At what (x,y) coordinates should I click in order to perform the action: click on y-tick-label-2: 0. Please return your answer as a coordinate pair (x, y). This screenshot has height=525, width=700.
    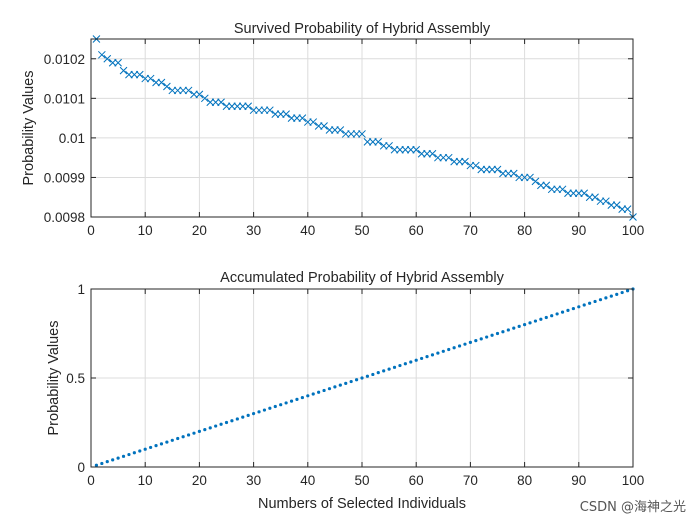
    Looking at the image, I should click on (81, 467).